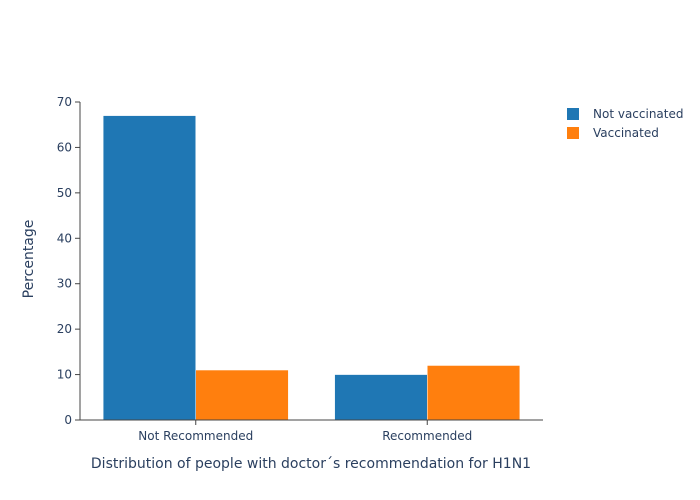  Describe the element at coordinates (68, 420) in the screenshot. I see `y-tick-label: 0` at that location.